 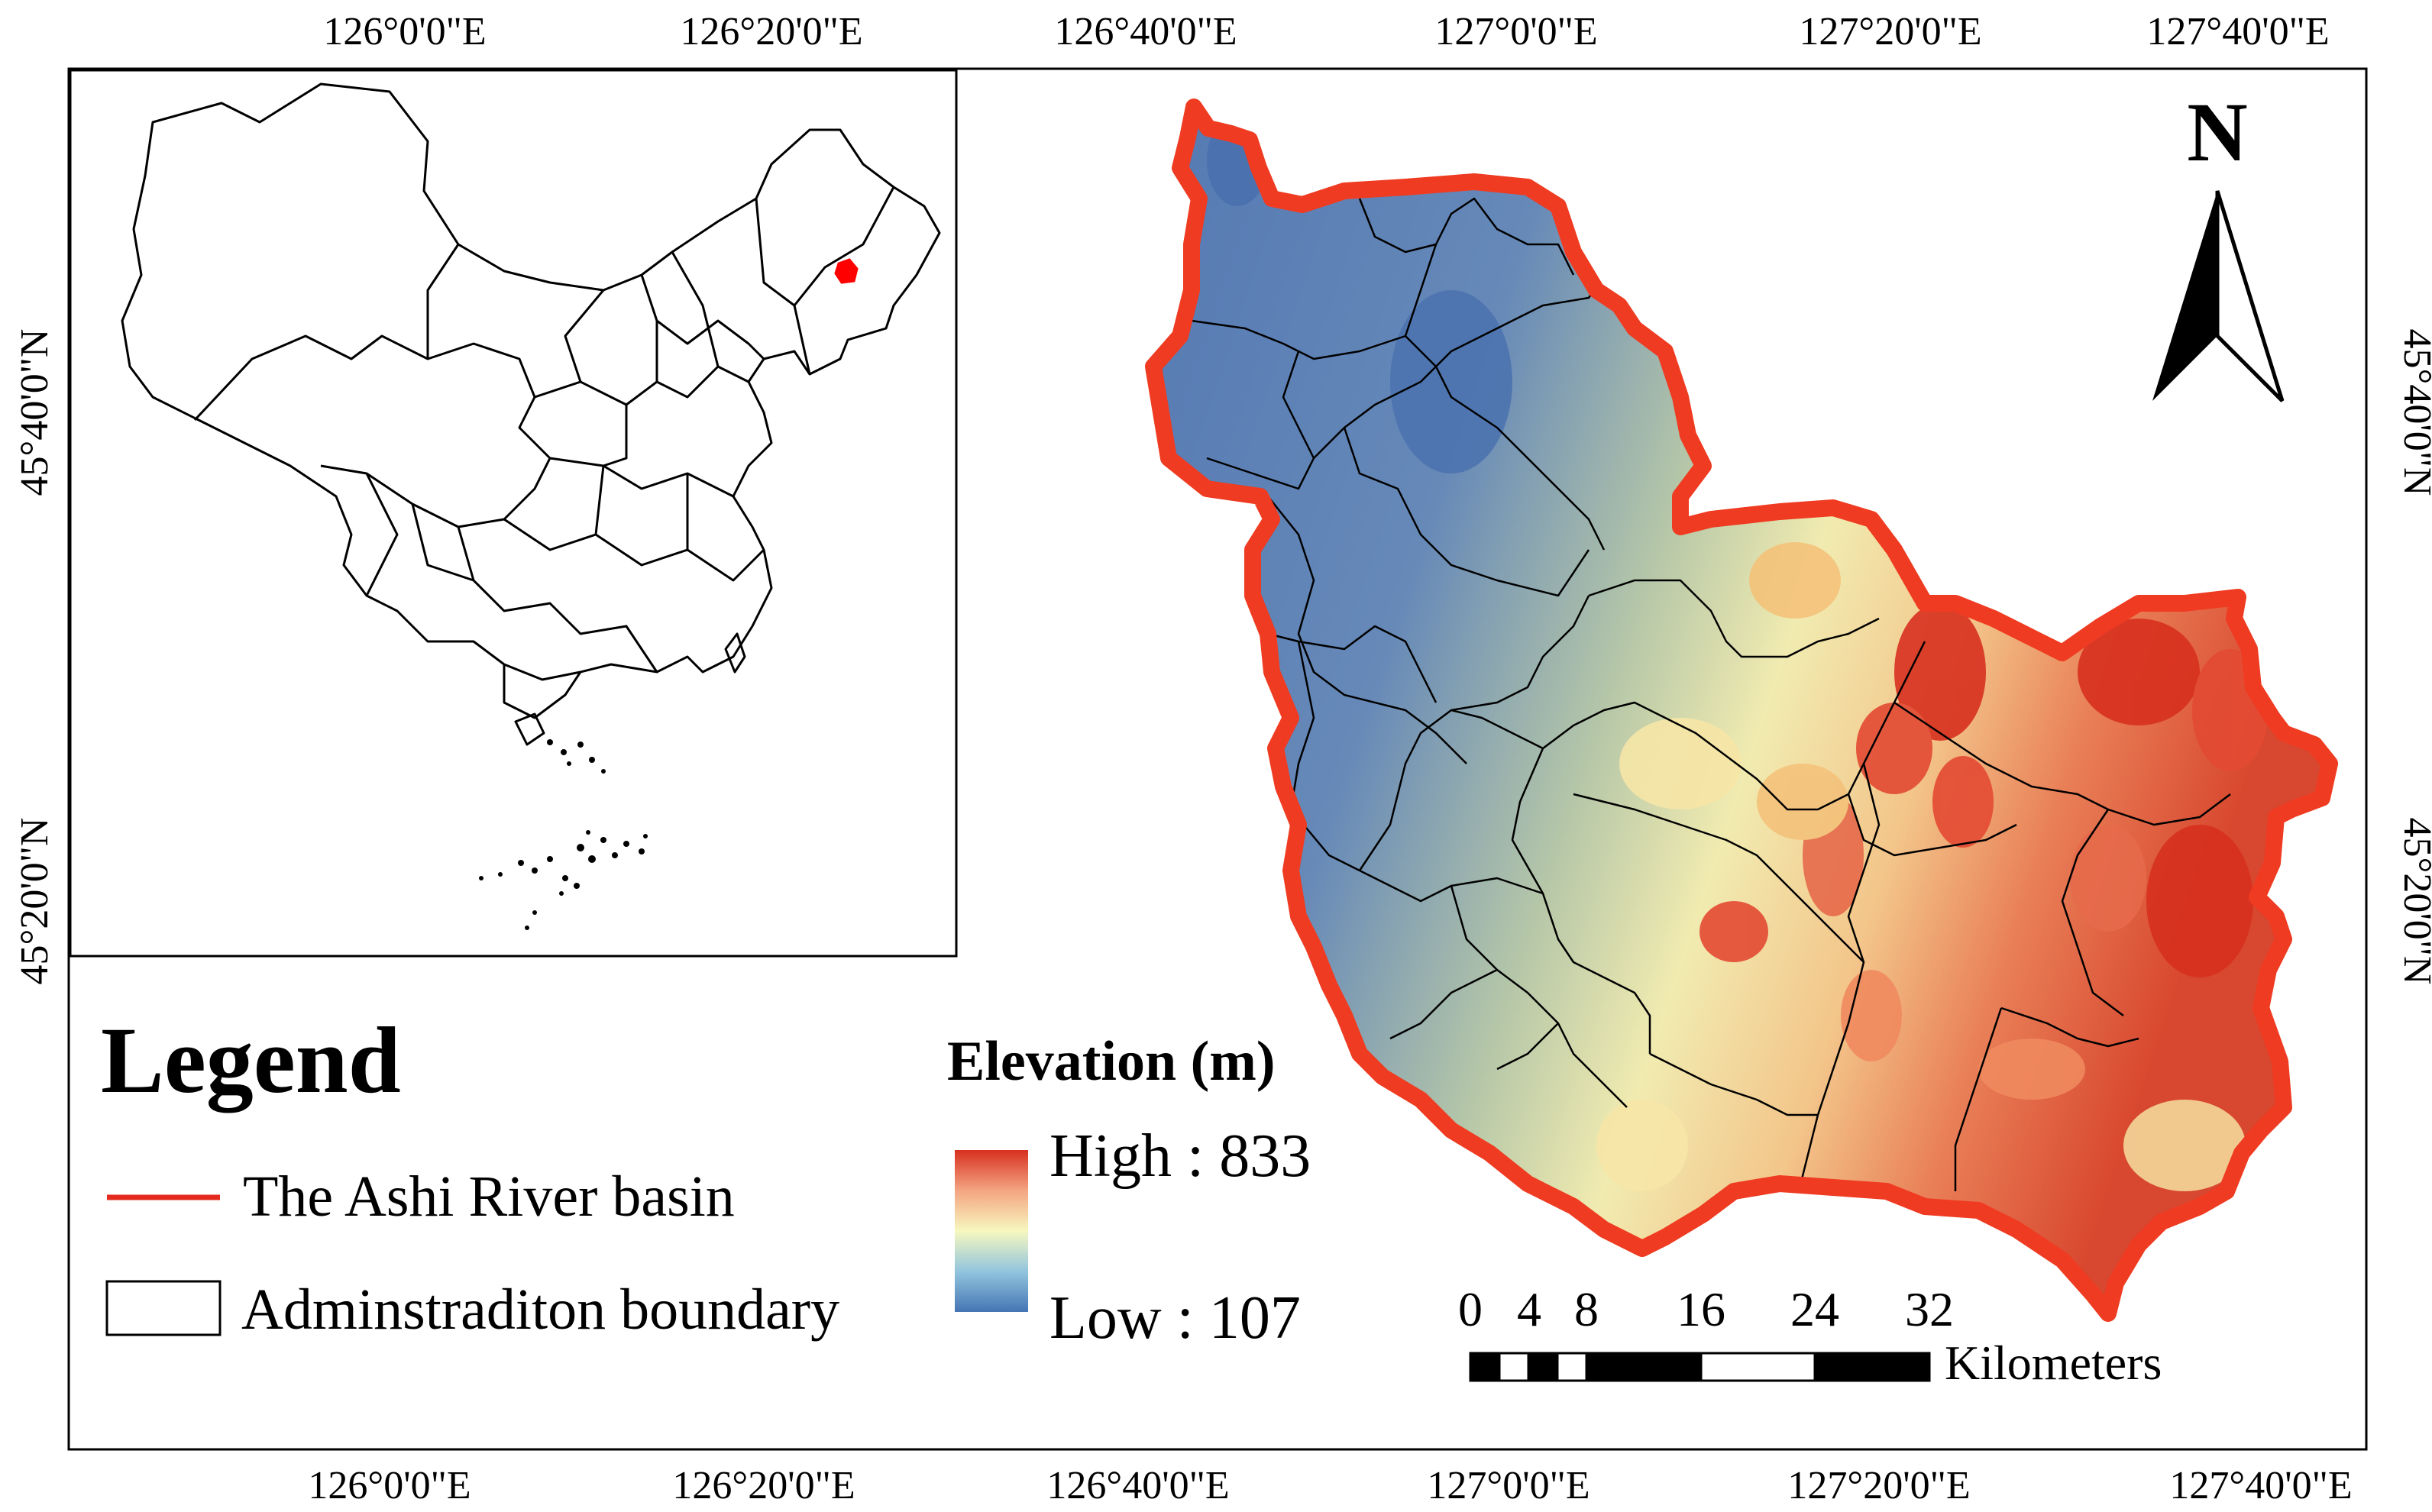 I want to click on scale-tick-16: 16, so click(x=1701, y=1309).